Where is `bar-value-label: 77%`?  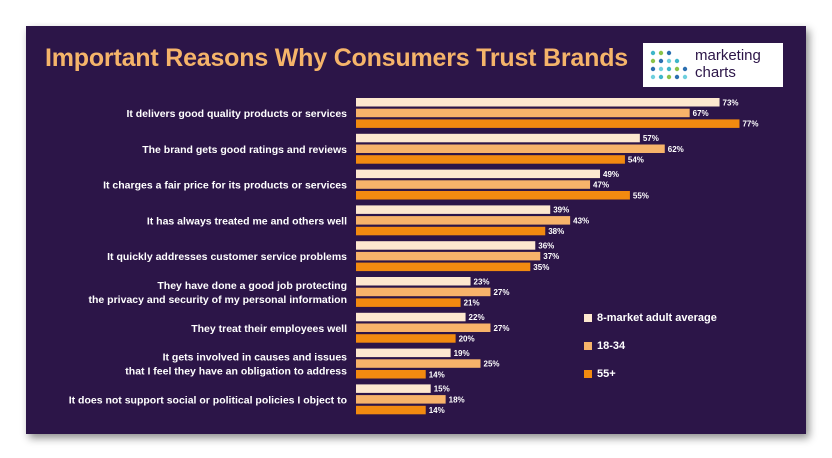 bar-value-label: 77% is located at coordinates (750, 124).